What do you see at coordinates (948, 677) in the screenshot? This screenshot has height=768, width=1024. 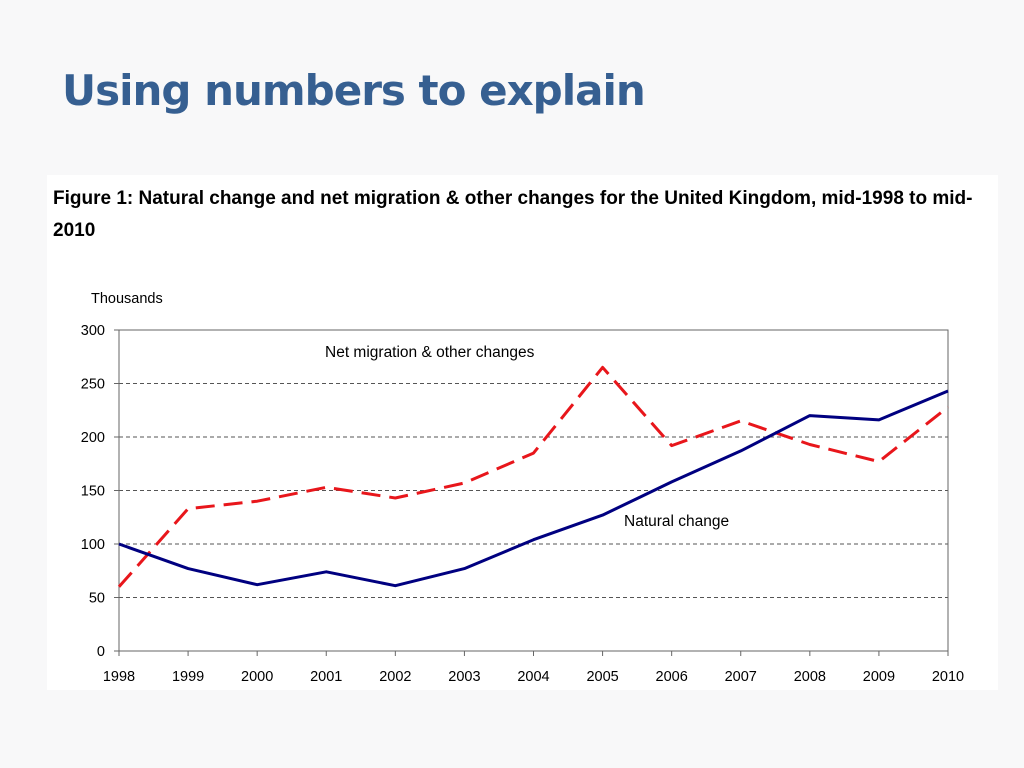 I see `x-tick-label: 2010` at bounding box center [948, 677].